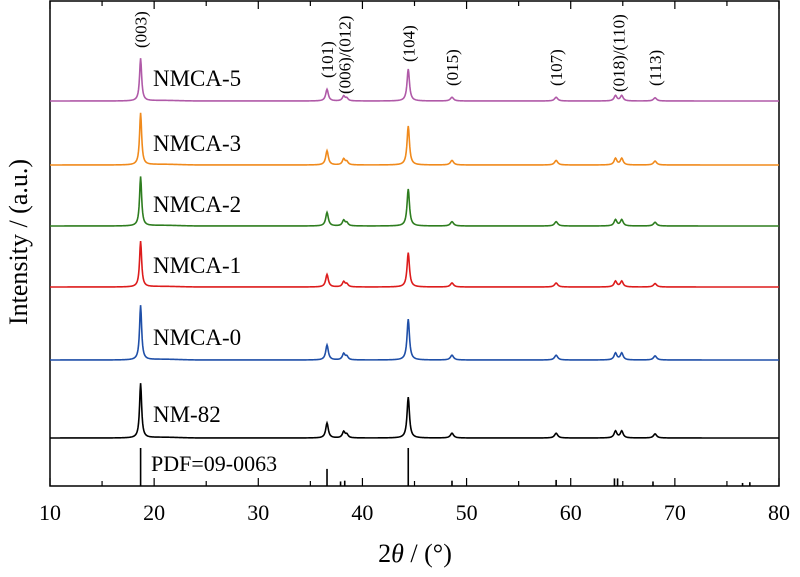 This screenshot has width=800, height=577. I want to click on hkl-label: (104), so click(408, 43).